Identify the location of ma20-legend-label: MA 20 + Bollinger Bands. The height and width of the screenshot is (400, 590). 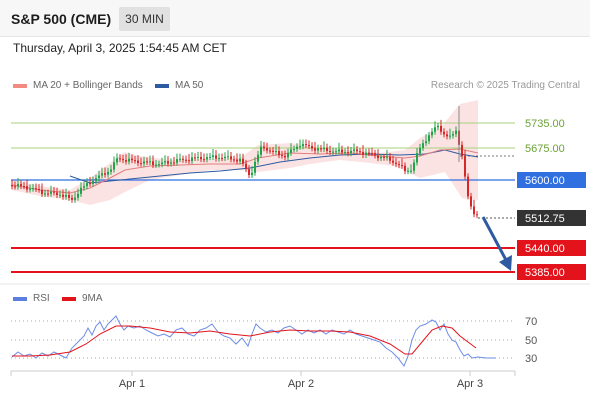
(88, 85).